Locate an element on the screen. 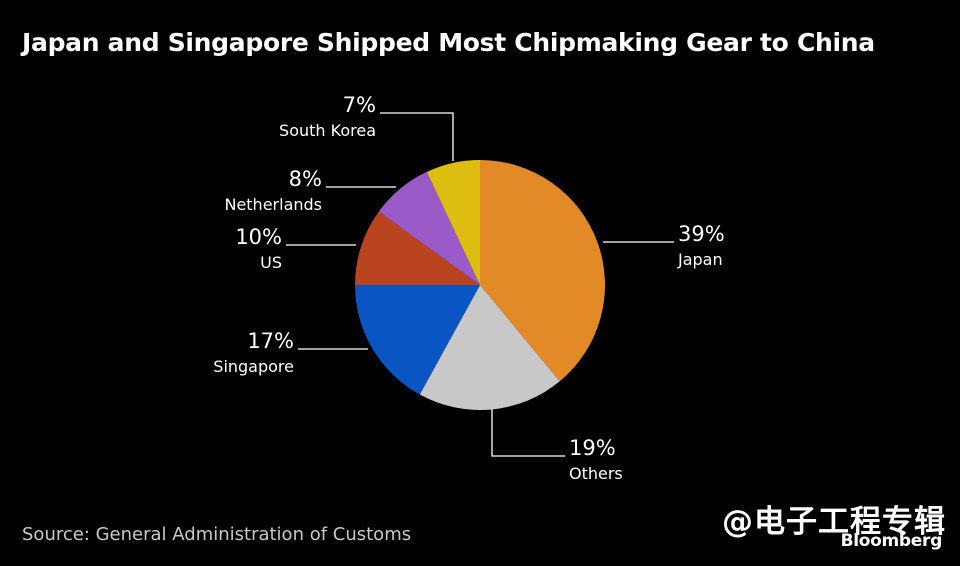 Image resolution: width=960 pixels, height=566 pixels. bloomberg-logo: Bloomberg is located at coordinates (891, 541).